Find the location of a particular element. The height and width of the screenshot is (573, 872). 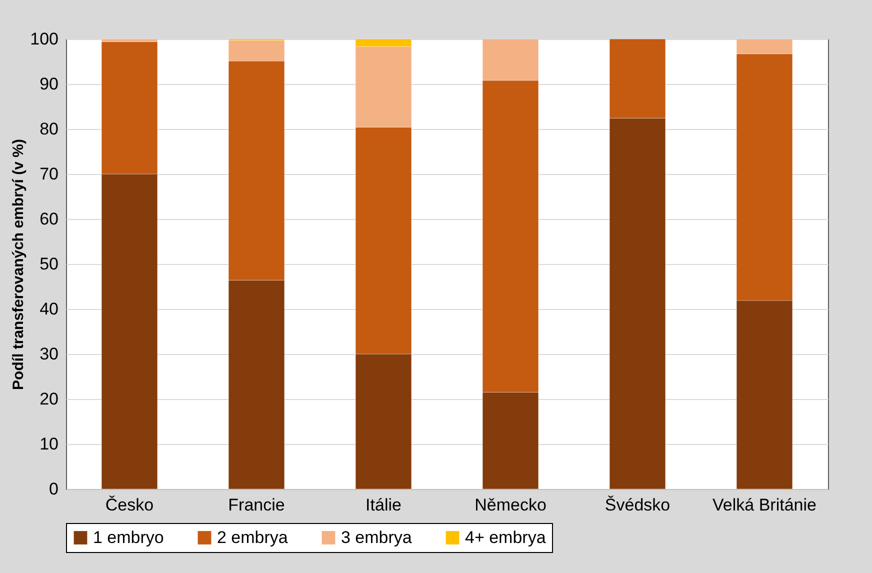

y-tick-label: 100 is located at coordinates (44, 39).